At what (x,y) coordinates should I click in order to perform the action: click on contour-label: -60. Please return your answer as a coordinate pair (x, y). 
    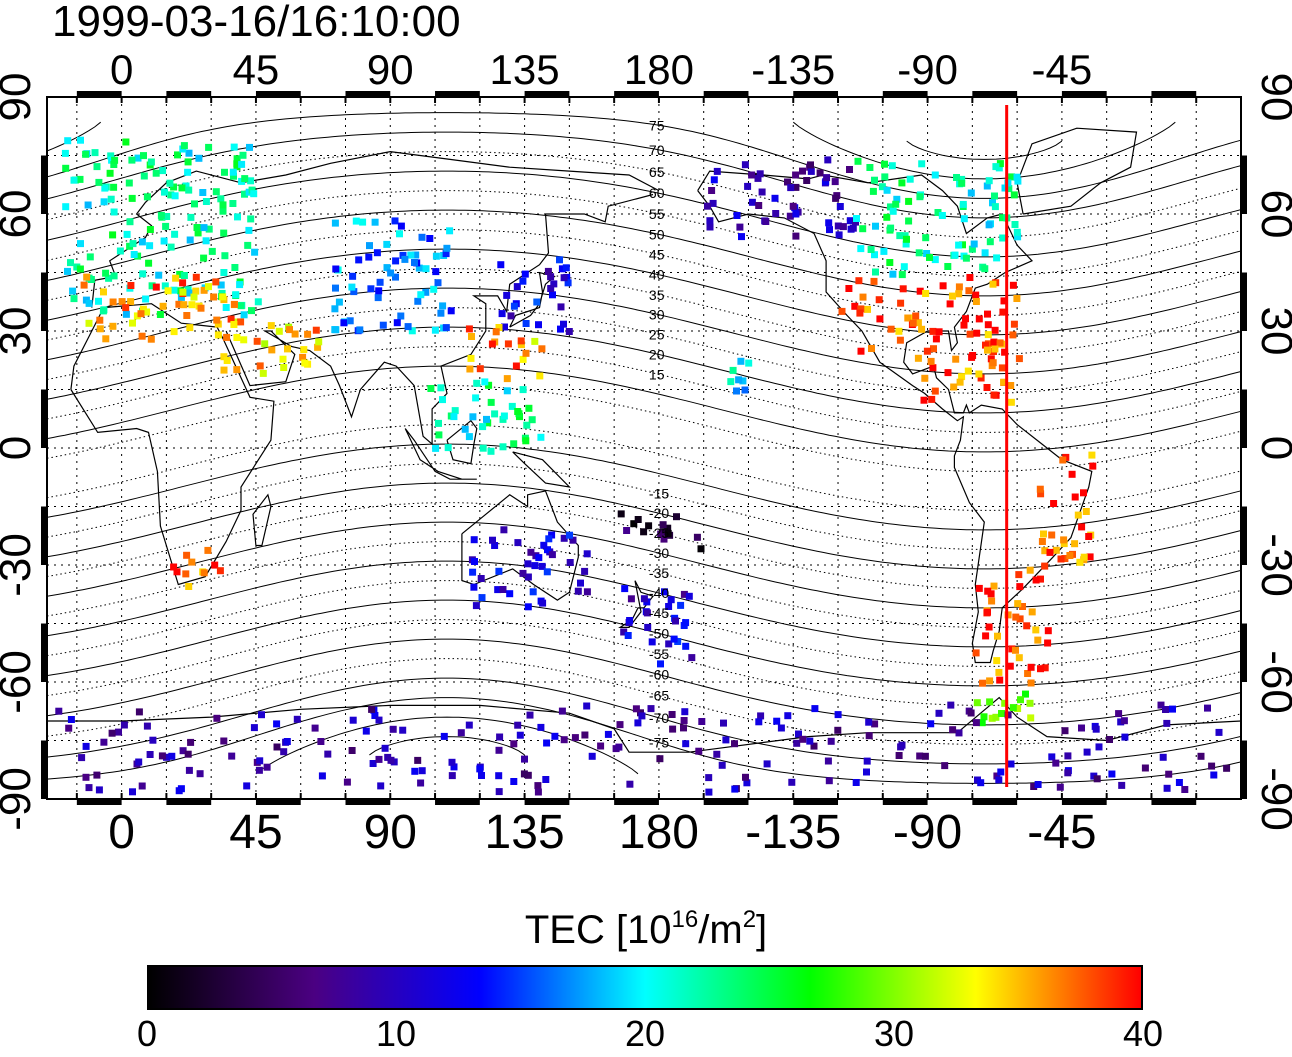
    Looking at the image, I should click on (659, 675).